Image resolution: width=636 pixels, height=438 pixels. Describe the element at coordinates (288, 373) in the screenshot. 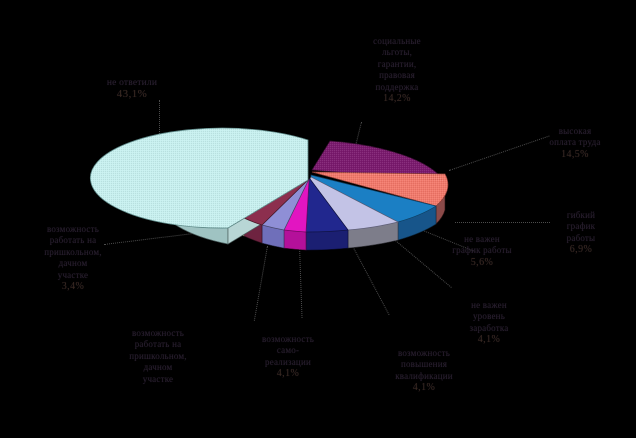

I see `label-samorealizaciya-pct: 4,1%` at that location.